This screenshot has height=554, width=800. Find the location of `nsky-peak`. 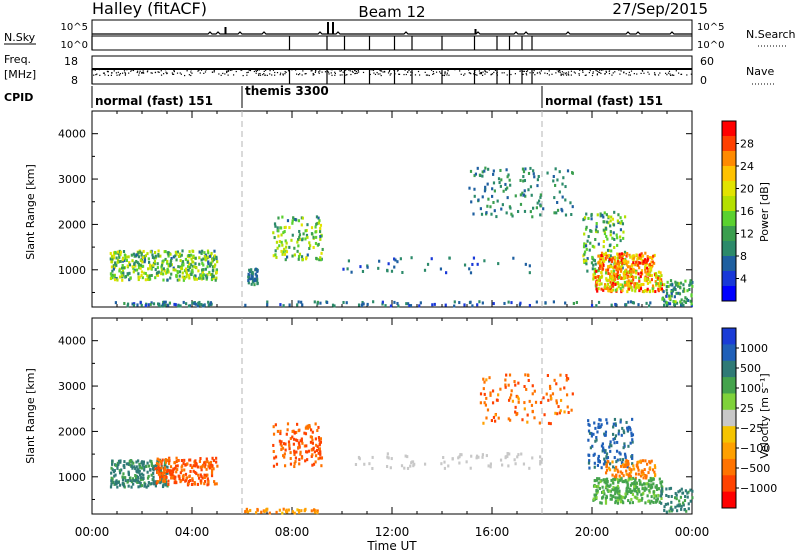

nsky-peak is located at coordinates (475, 31).